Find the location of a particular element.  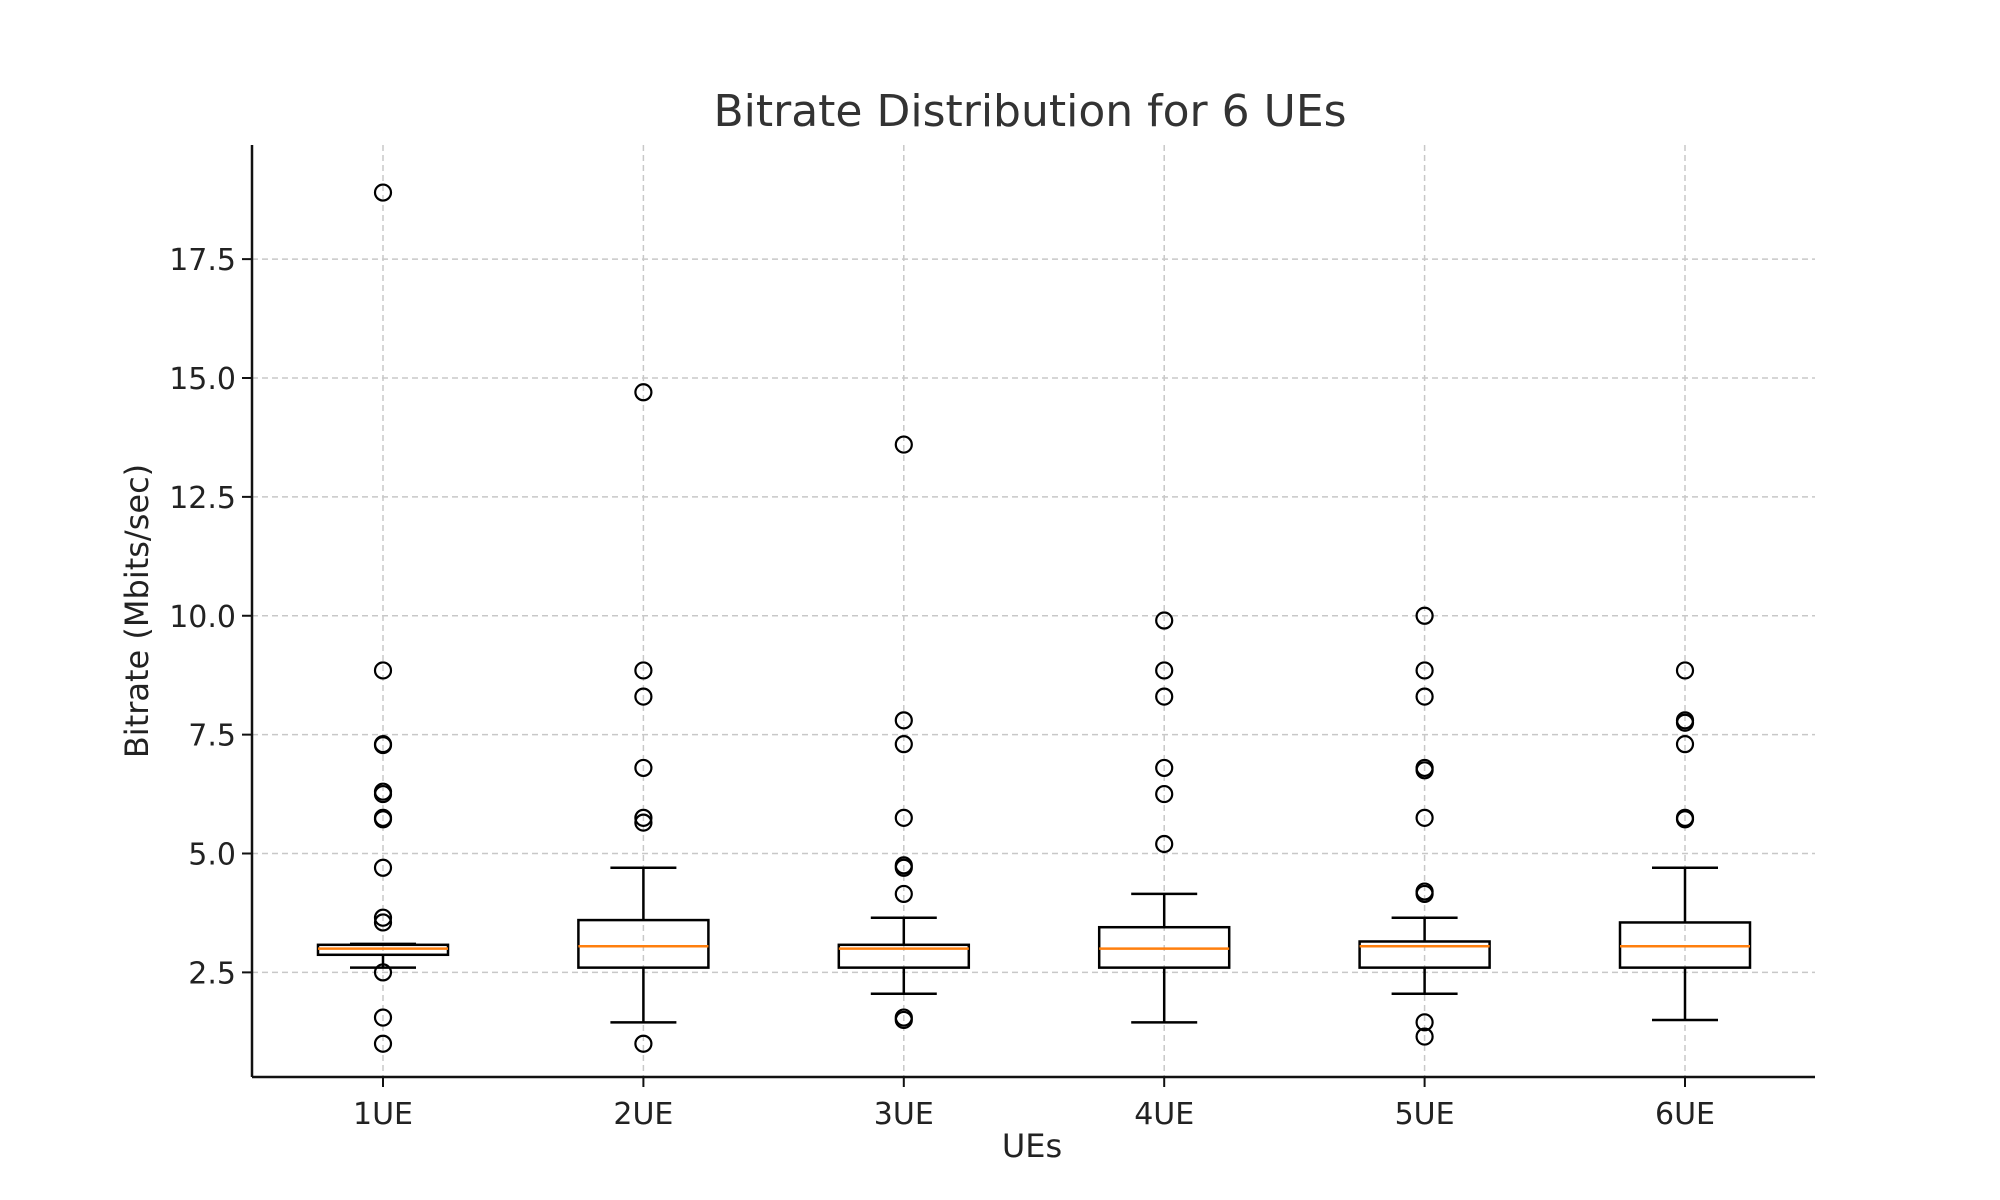

x-tick-label: 6UE is located at coordinates (1685, 1114).